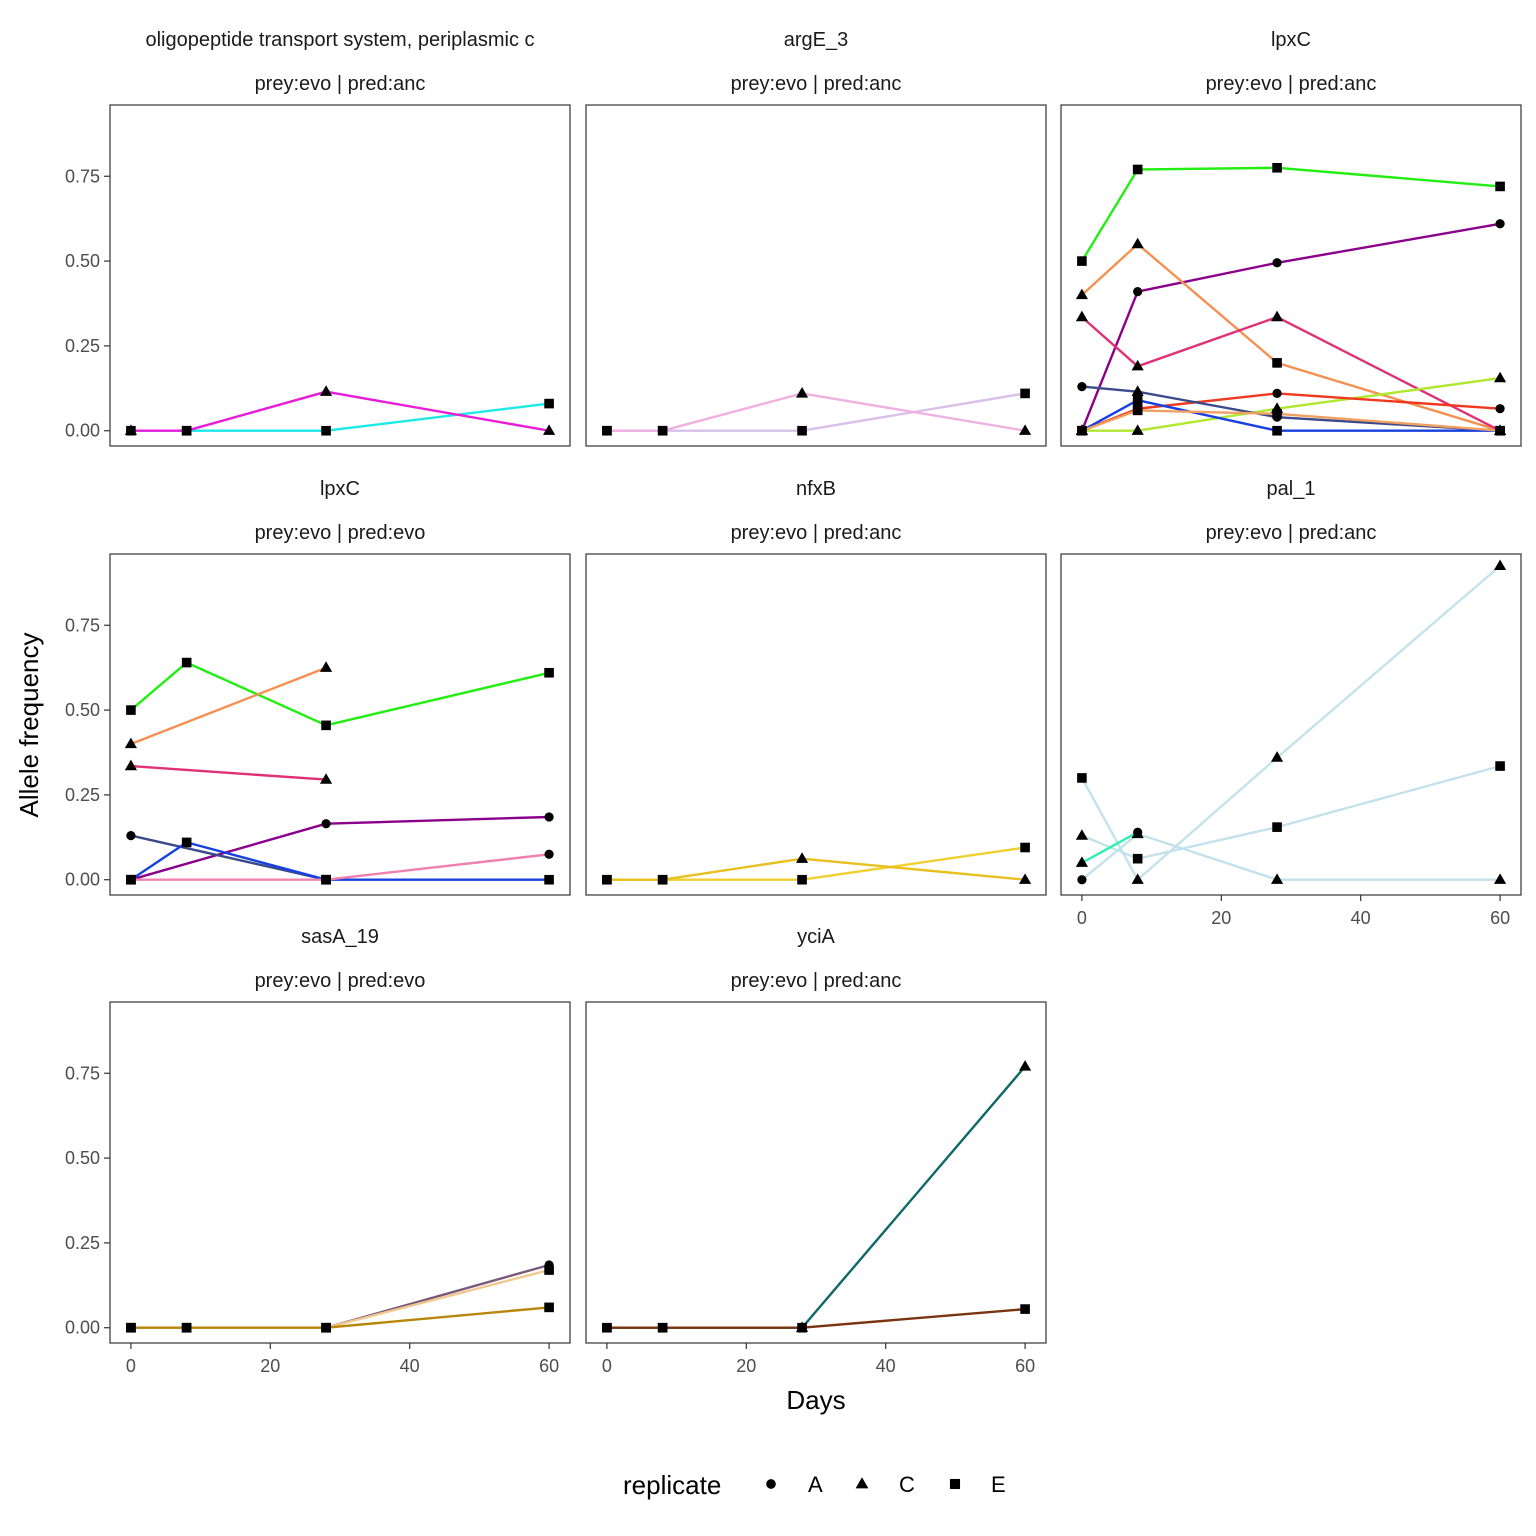  I want to click on facet-gene-label: pal_1, so click(1291, 489).